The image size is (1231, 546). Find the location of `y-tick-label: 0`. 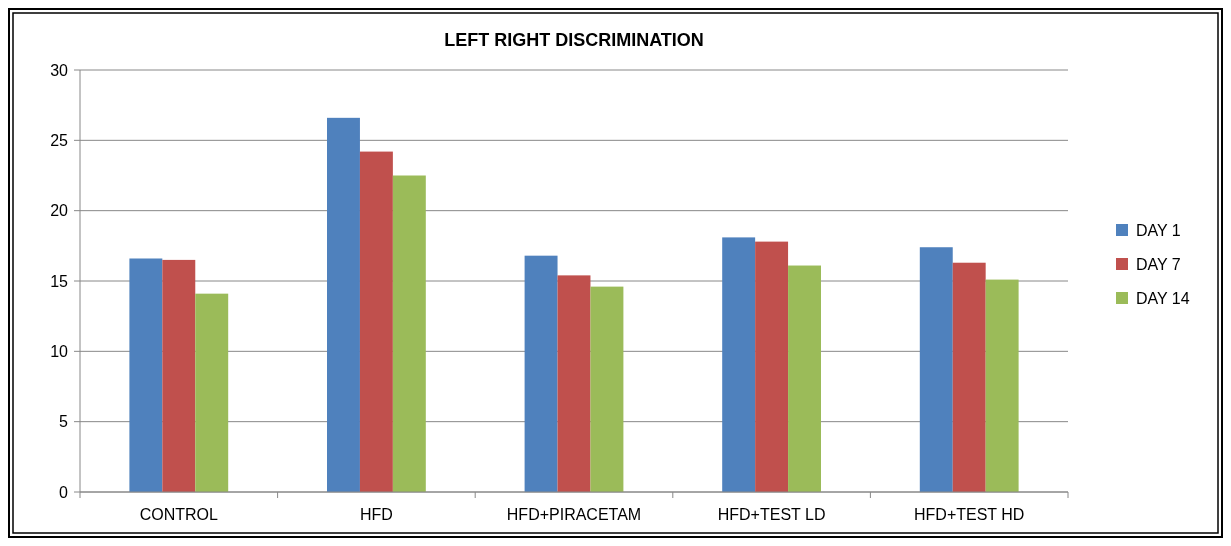

y-tick-label: 0 is located at coordinates (64, 492).